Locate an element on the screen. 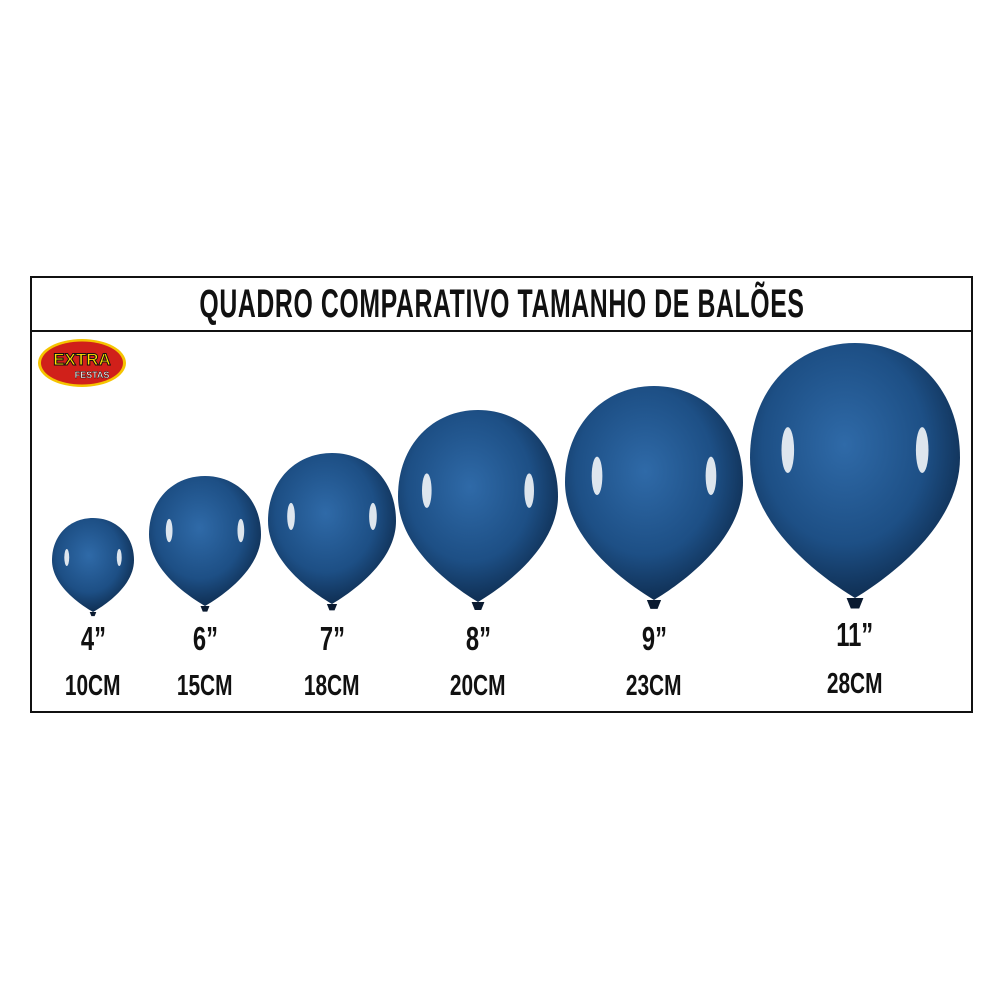  size-cm-label: 20CM is located at coordinates (478, 686).